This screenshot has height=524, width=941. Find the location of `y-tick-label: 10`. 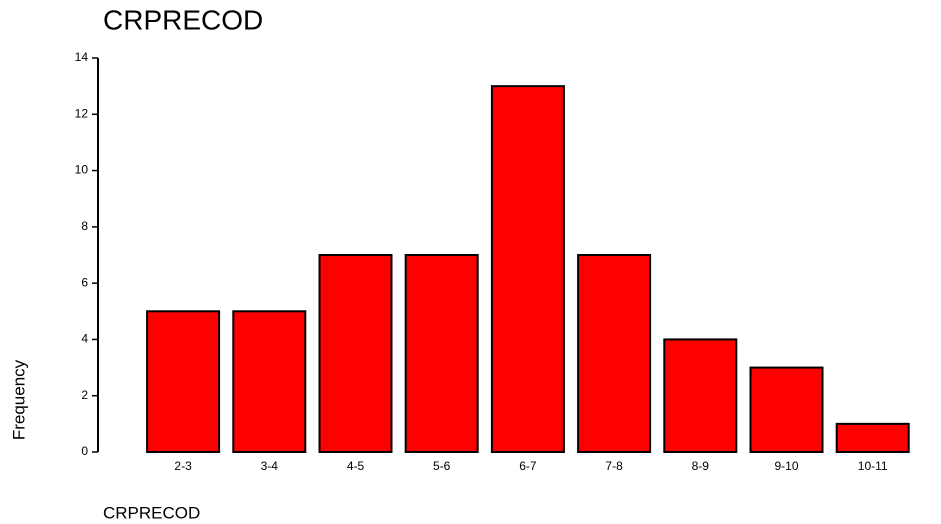

y-tick-label: 10 is located at coordinates (82, 170).